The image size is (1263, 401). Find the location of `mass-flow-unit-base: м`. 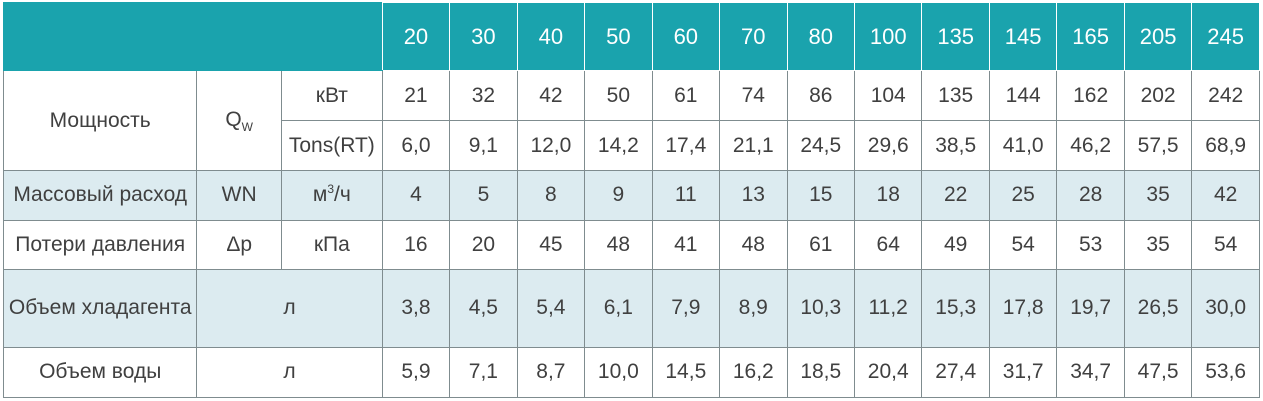

mass-flow-unit-base: м is located at coordinates (320, 195).